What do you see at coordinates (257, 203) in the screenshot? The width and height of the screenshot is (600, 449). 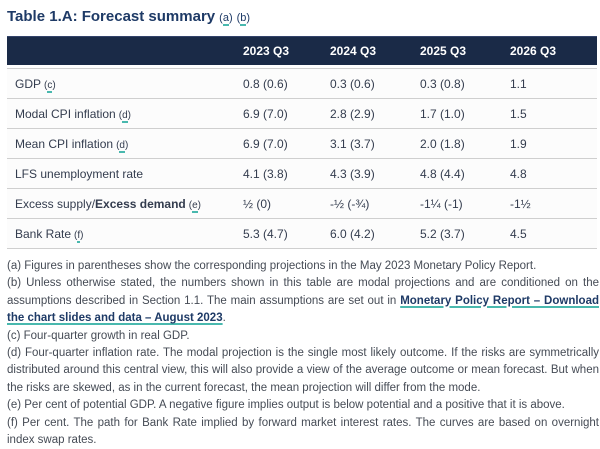 I see `cell-value: ½ (0)` at bounding box center [257, 203].